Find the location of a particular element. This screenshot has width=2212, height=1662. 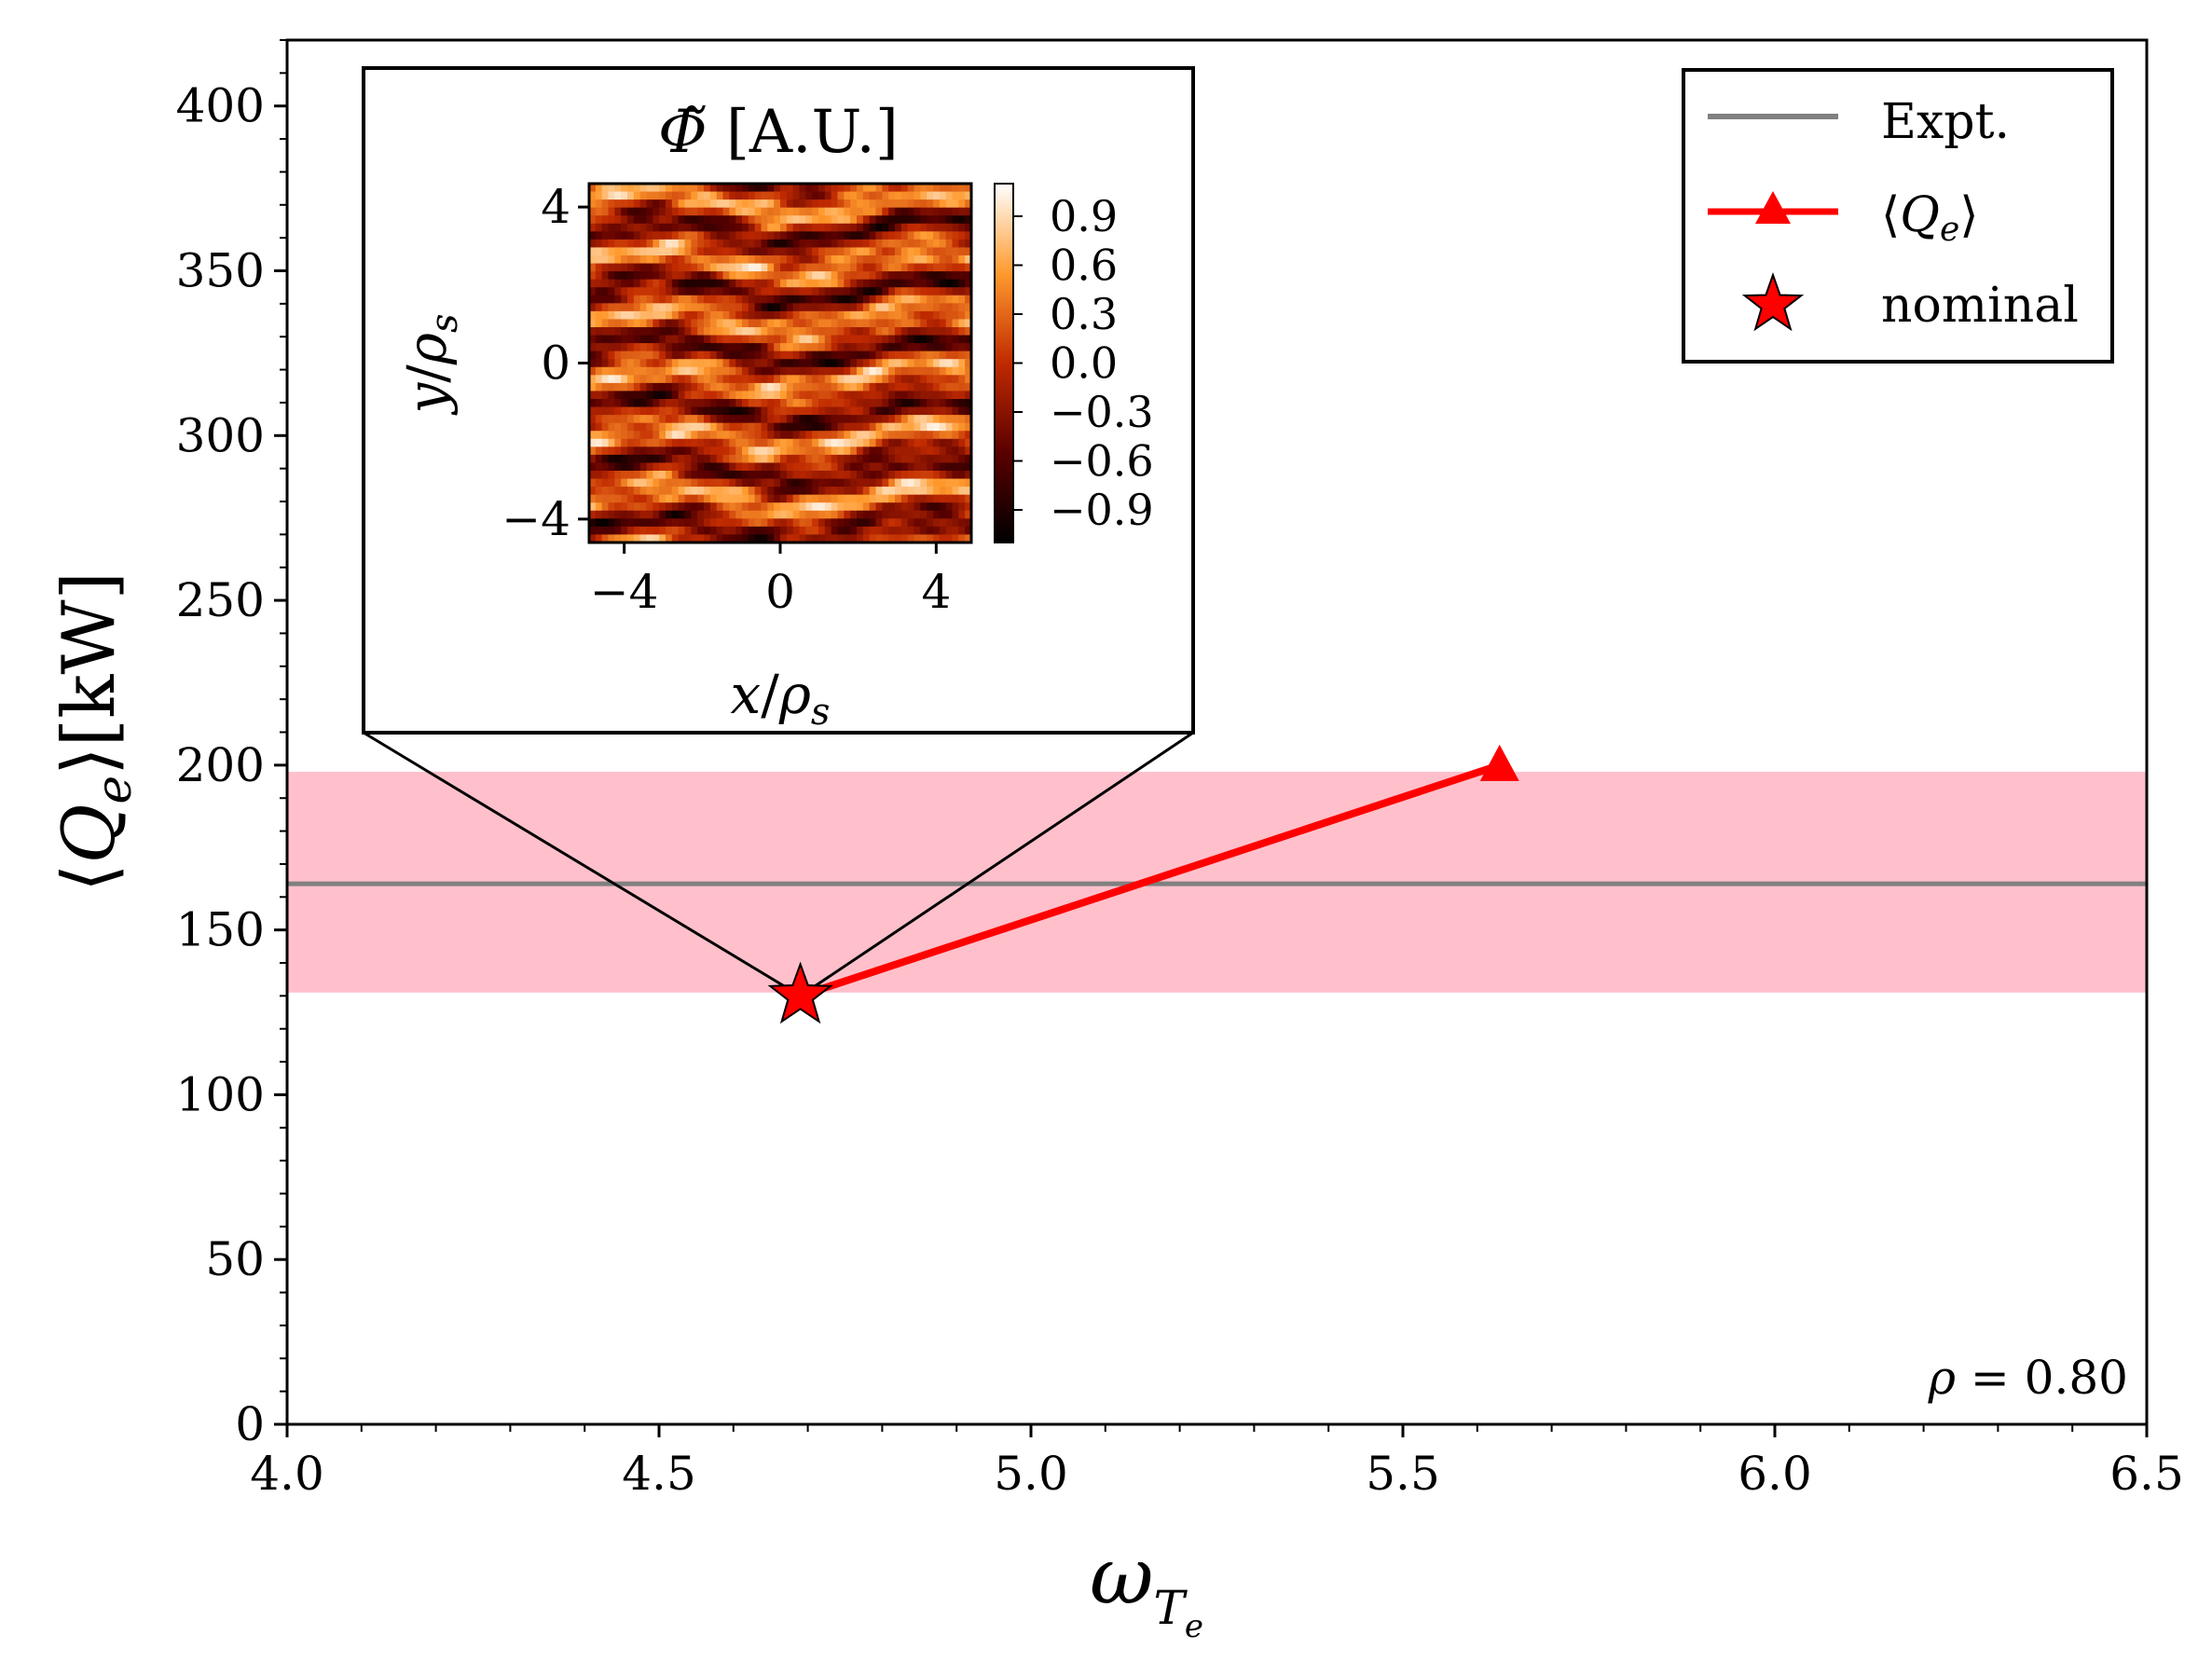

inset-y-tick-label: 0 is located at coordinates (555, 364).